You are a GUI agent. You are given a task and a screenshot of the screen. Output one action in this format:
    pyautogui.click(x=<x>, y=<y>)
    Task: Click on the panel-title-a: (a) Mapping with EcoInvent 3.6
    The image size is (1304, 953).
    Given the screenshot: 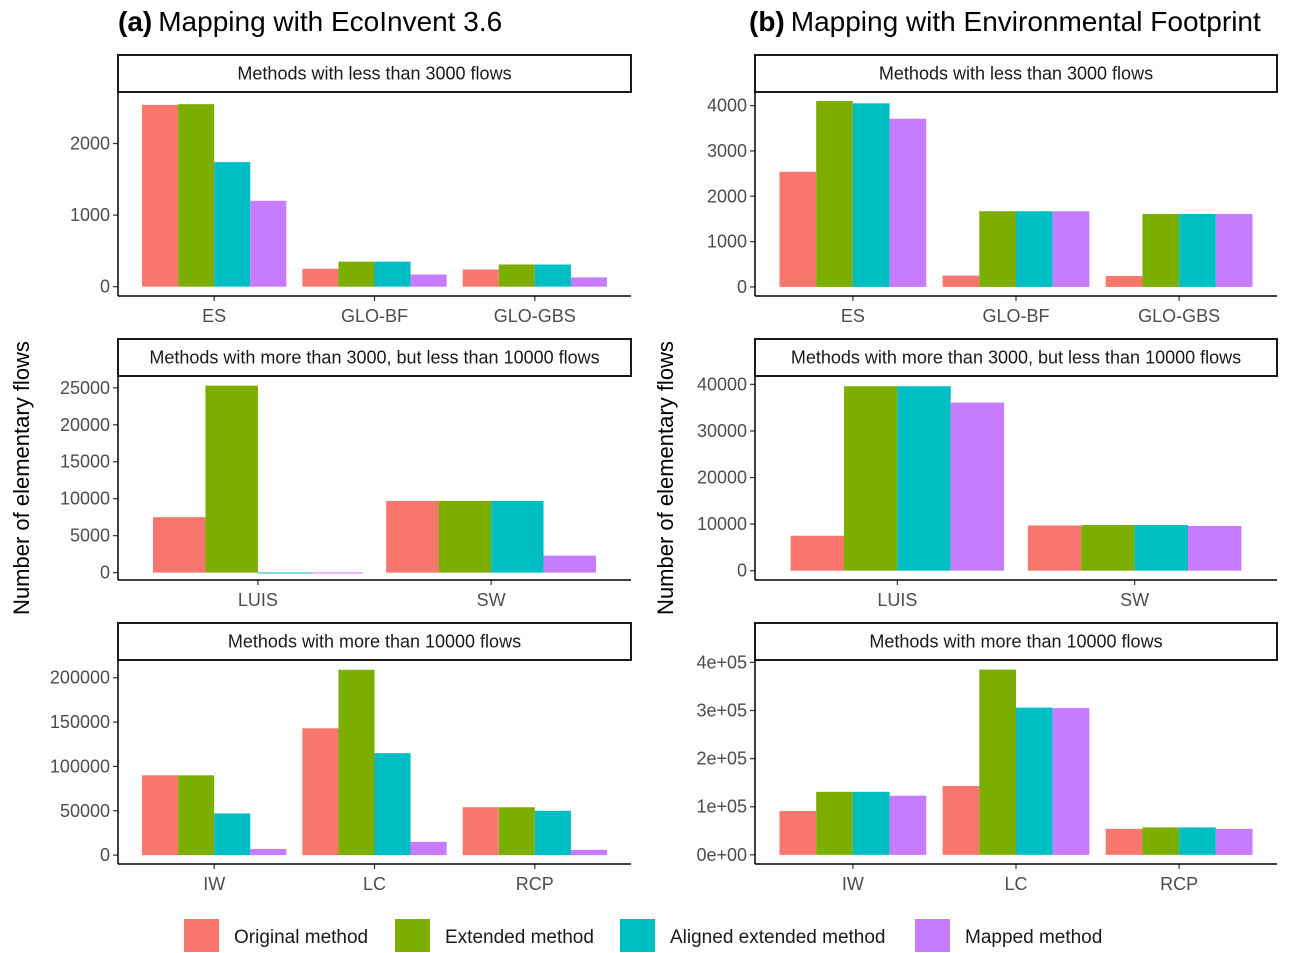 What is the action you would take?
    pyautogui.click(x=310, y=22)
    